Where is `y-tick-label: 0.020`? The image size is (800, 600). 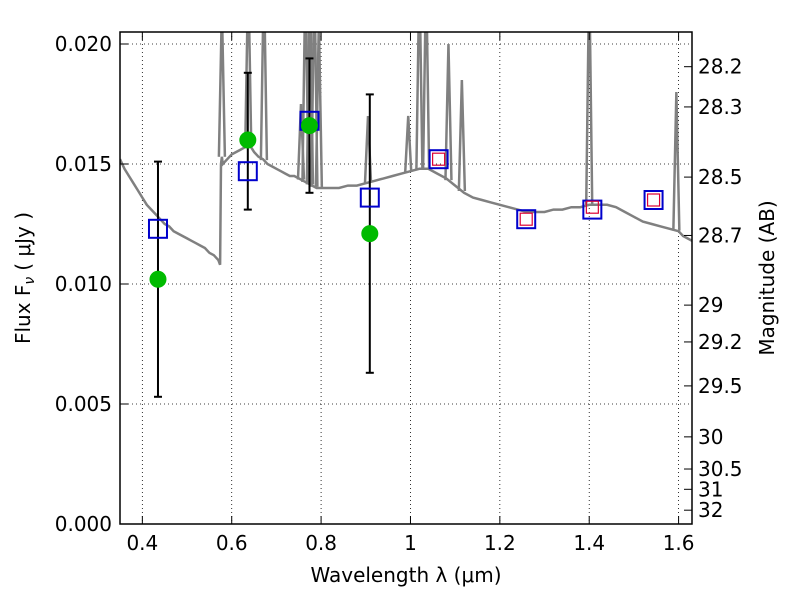 y-tick-label: 0.020 is located at coordinates (83, 44).